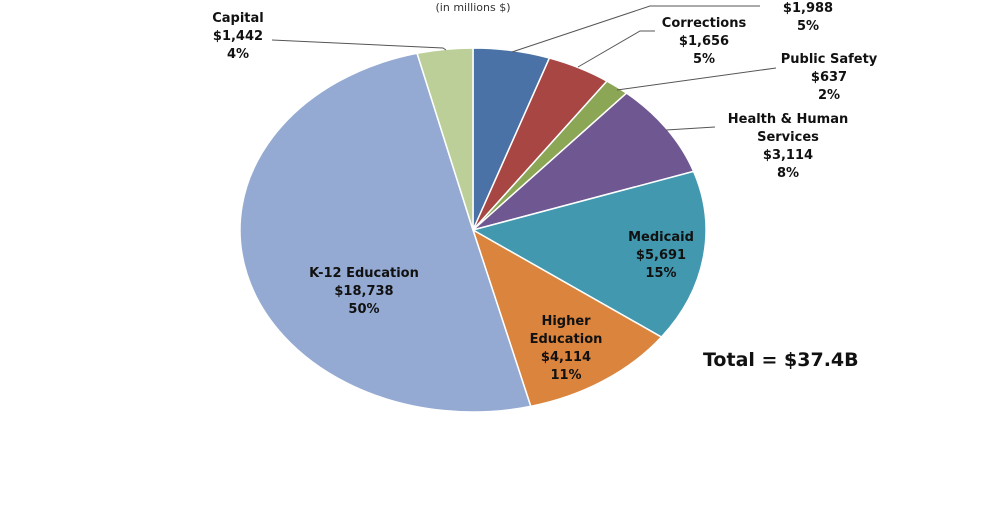  I want to click on leader-line-corrections, so click(616, 49).